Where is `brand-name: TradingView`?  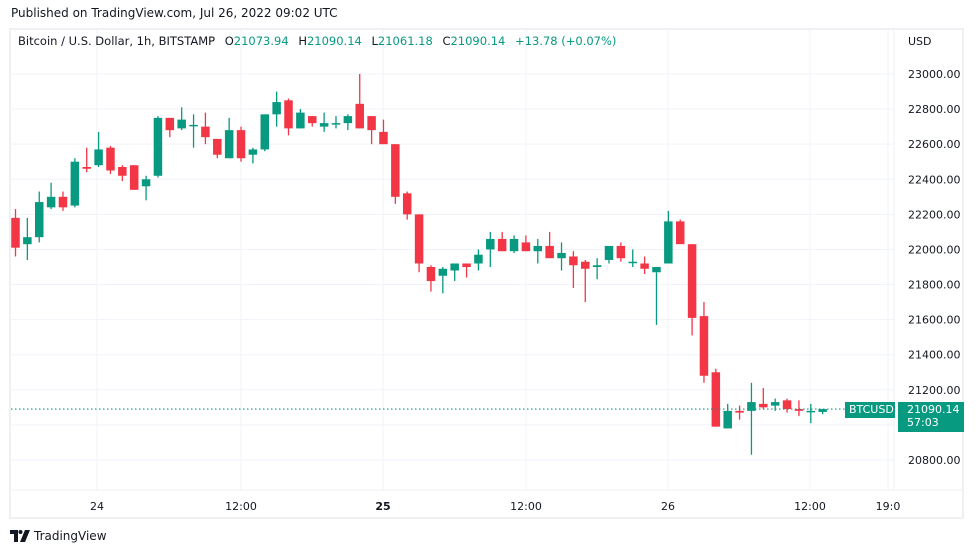 brand-name: TradingView is located at coordinates (70, 536).